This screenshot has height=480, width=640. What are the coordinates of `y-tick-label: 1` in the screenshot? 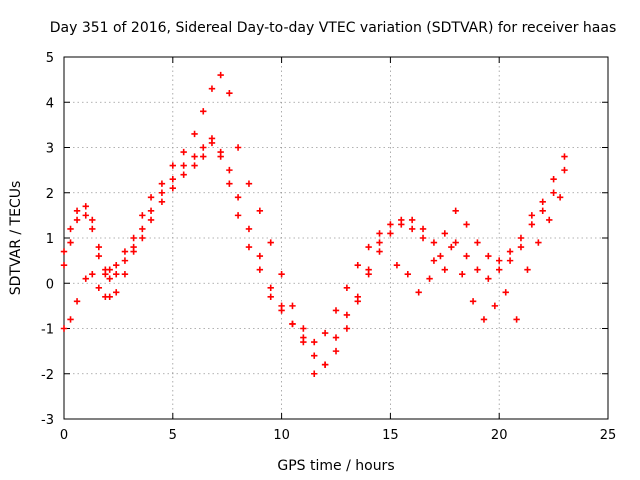 It's located at (50, 239).